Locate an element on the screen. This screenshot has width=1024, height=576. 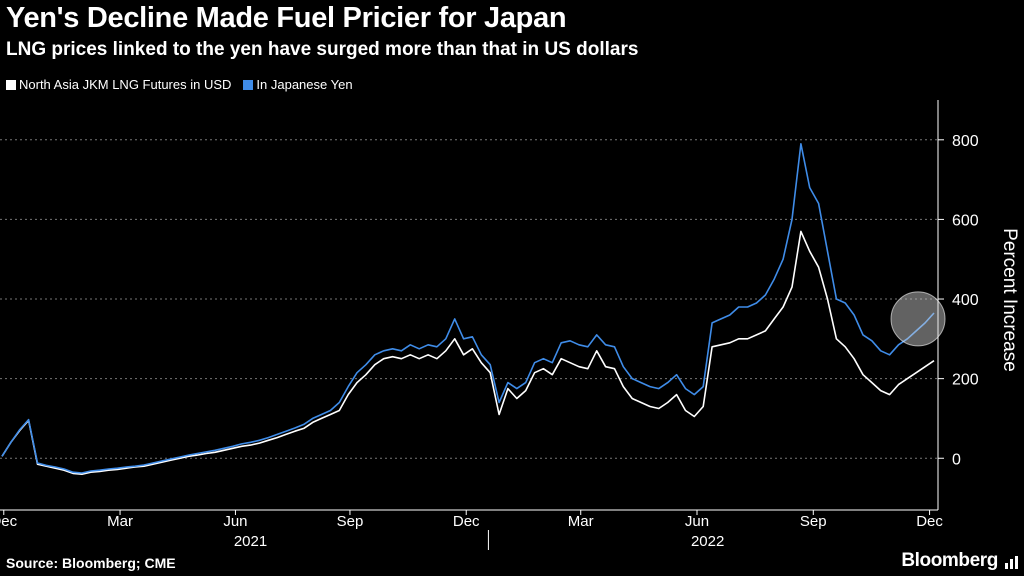
highlight-circle is located at coordinates (918, 319).